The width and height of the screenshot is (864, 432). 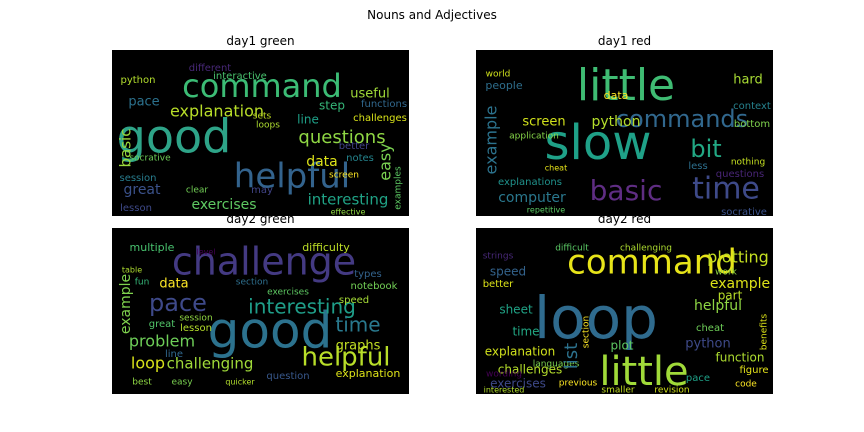 I want to click on cloud-word: quicker, so click(x=240, y=382).